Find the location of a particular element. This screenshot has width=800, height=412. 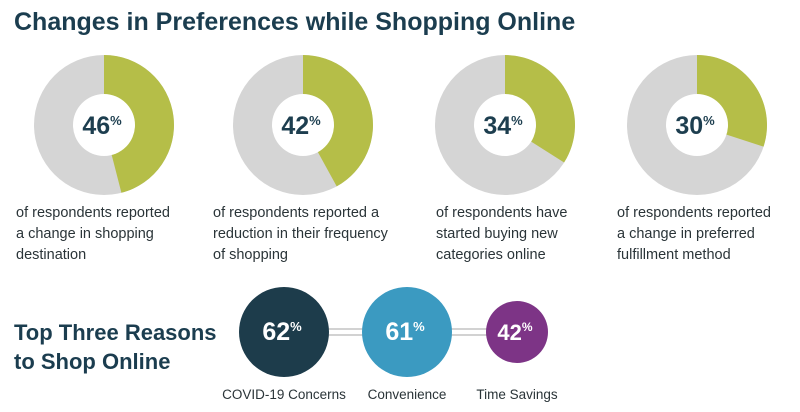

donut-value-label: 42% is located at coordinates (301, 126).